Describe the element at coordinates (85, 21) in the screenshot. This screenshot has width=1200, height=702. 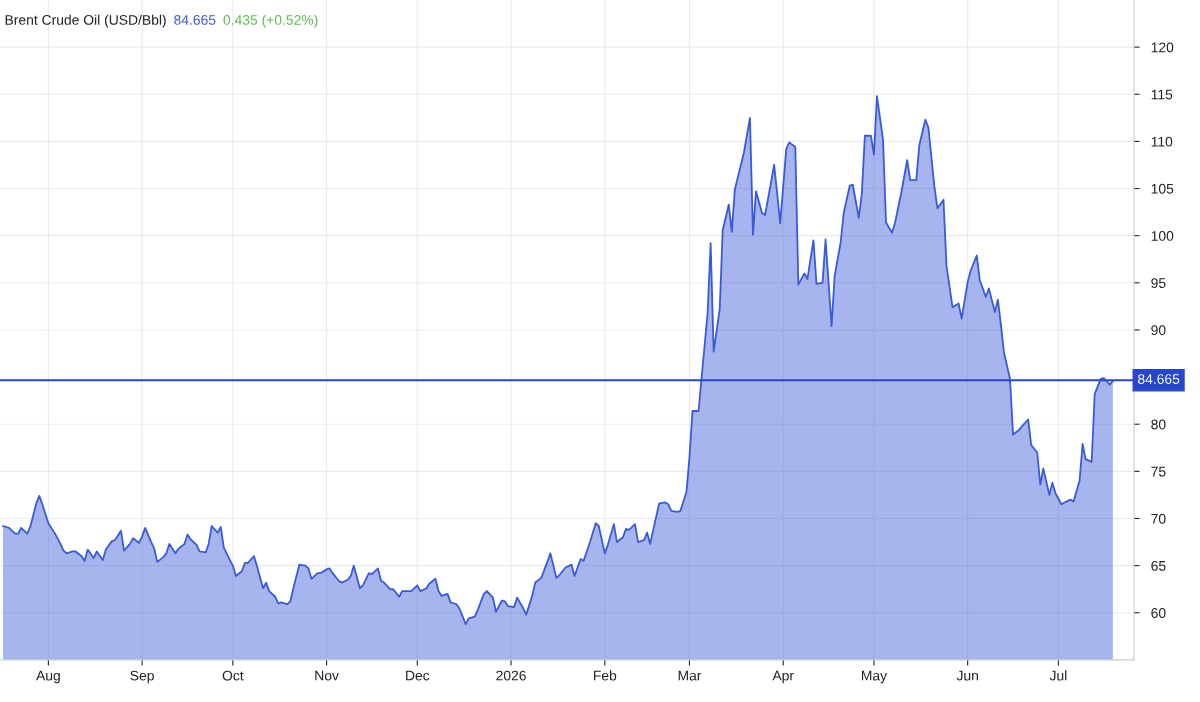
I see `text: Brent Crude Oil (USD/Bbl)` at that location.